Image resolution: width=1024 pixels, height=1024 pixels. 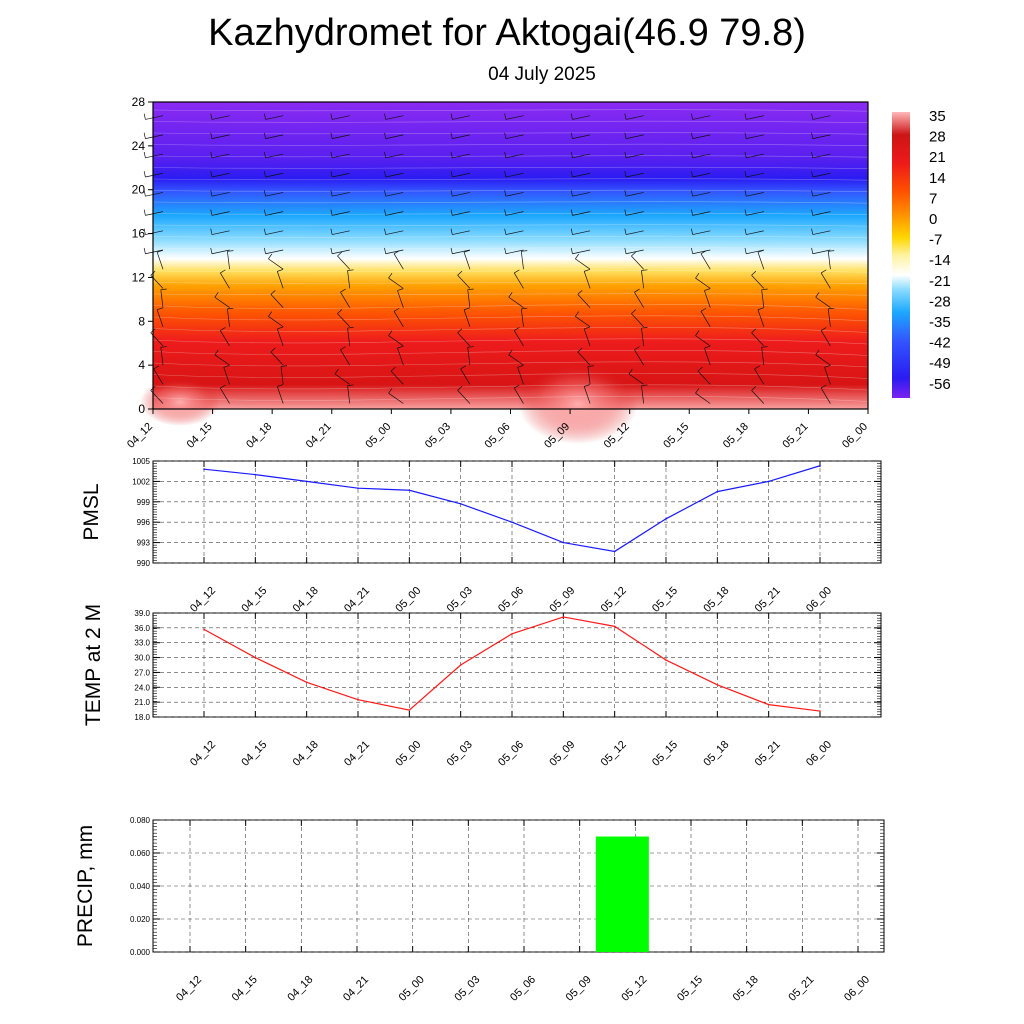 I want to click on x-tick-label: 04_18, so click(x=259, y=436).